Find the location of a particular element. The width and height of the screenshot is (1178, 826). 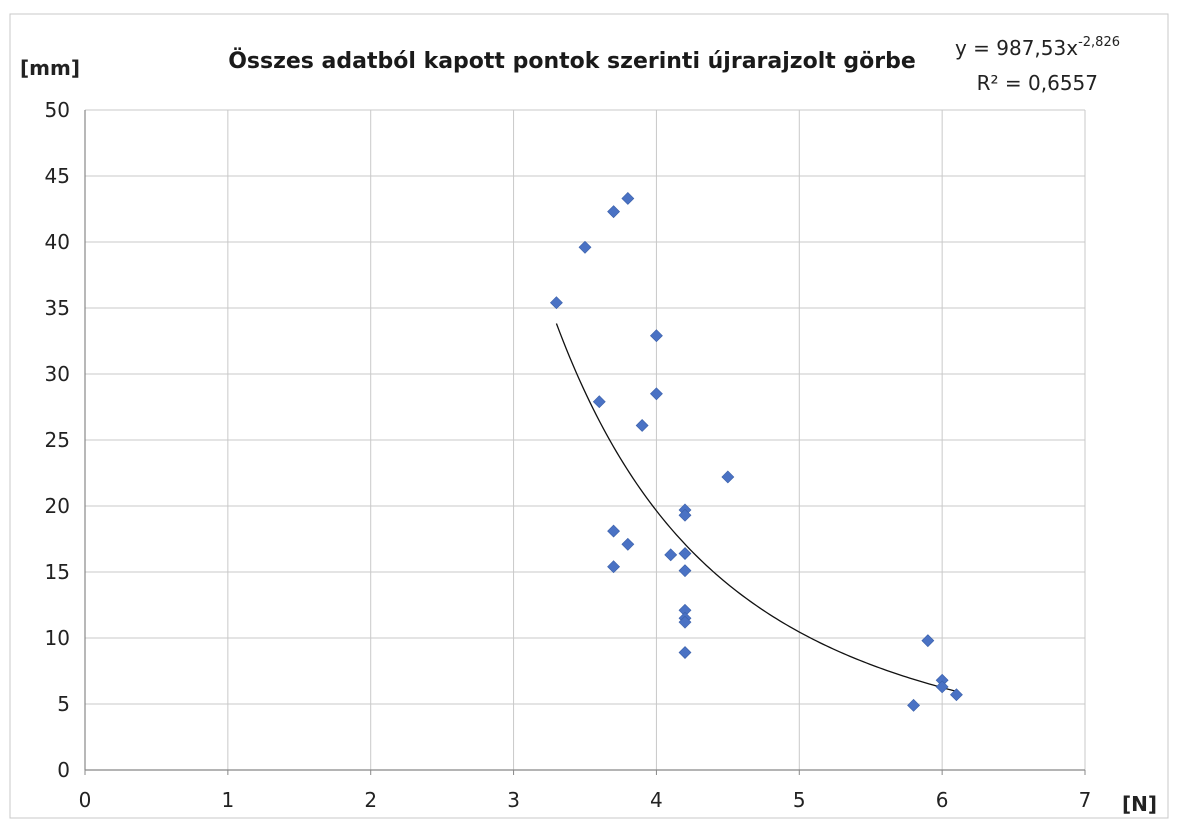

r-squared-label: R² = 0,6557 is located at coordinates (1037, 83).